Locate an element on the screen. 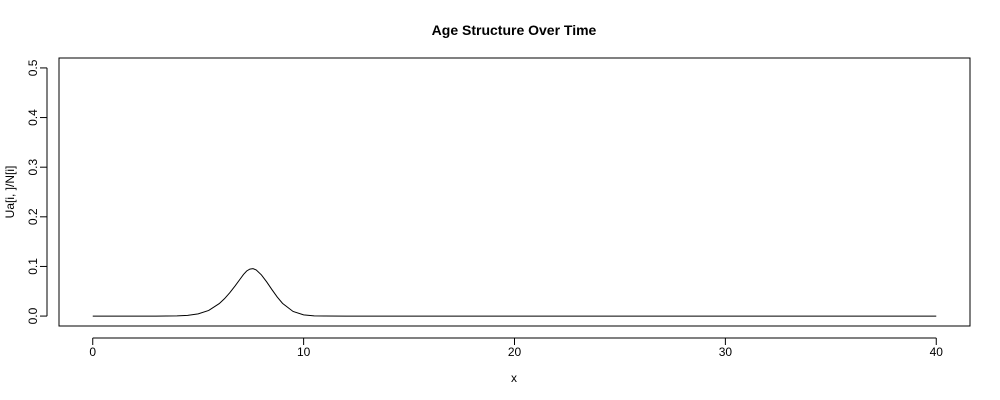  chart-title: Age Structure Over Time is located at coordinates (514, 30).